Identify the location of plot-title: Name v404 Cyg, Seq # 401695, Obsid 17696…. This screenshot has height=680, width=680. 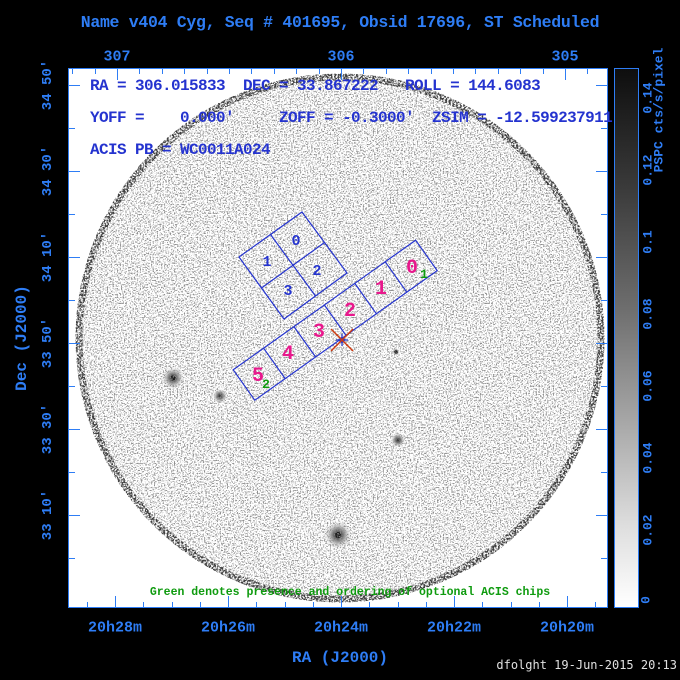
(340, 22).